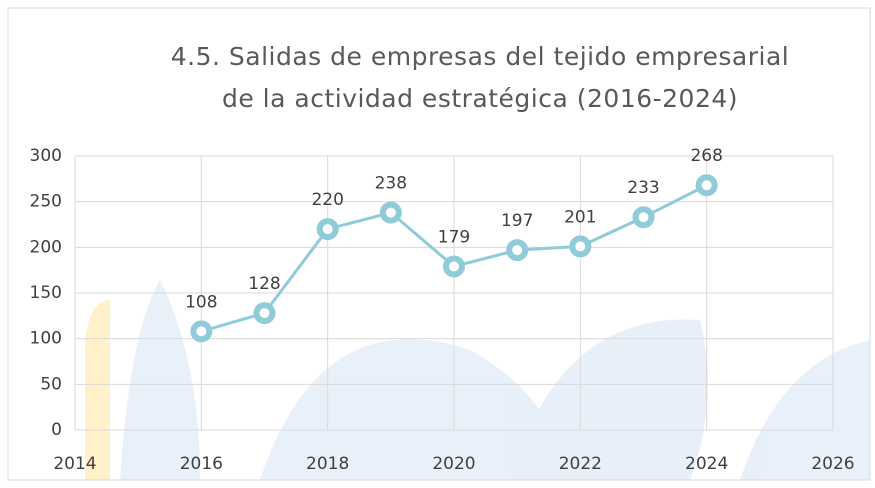  I want to click on y-tick-label: 100, so click(46, 339).